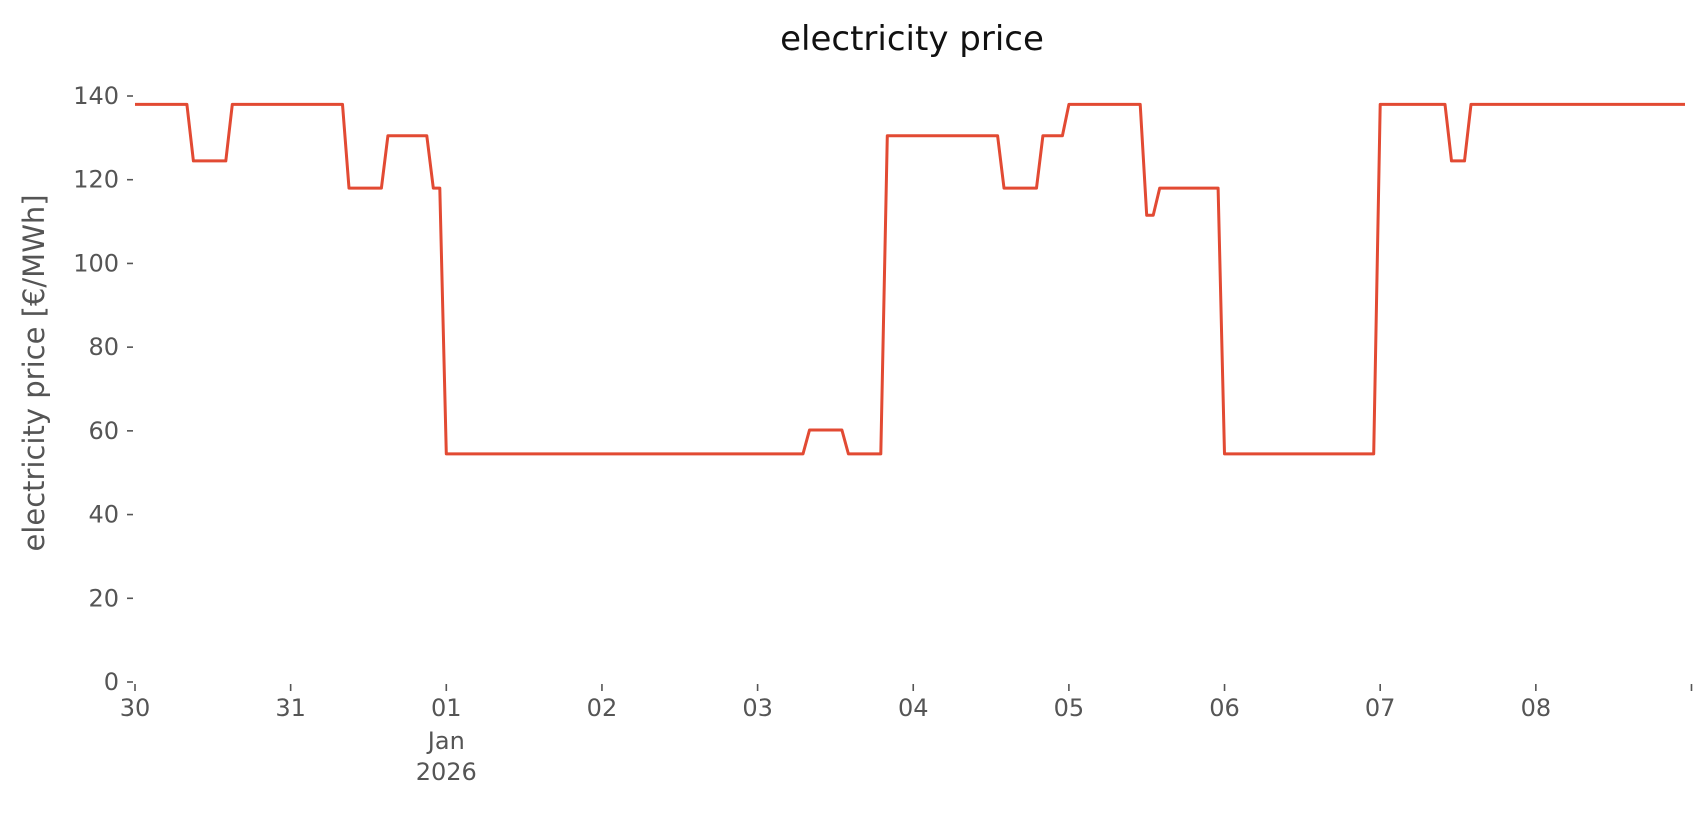 This screenshot has width=1706, height=815. I want to click on y-tick-label: 120, so click(96, 180).